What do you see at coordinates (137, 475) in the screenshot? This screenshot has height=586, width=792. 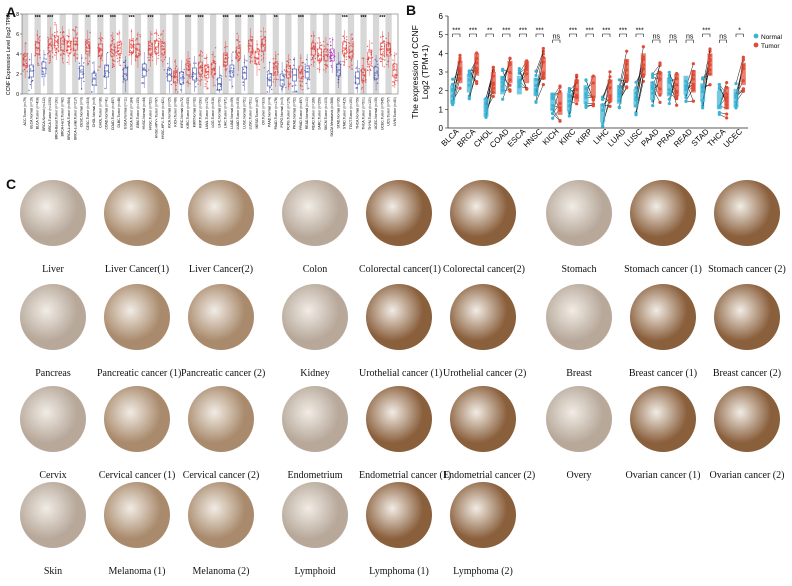 I see `tissue-caption: Cervical cancer (1)` at bounding box center [137, 475].